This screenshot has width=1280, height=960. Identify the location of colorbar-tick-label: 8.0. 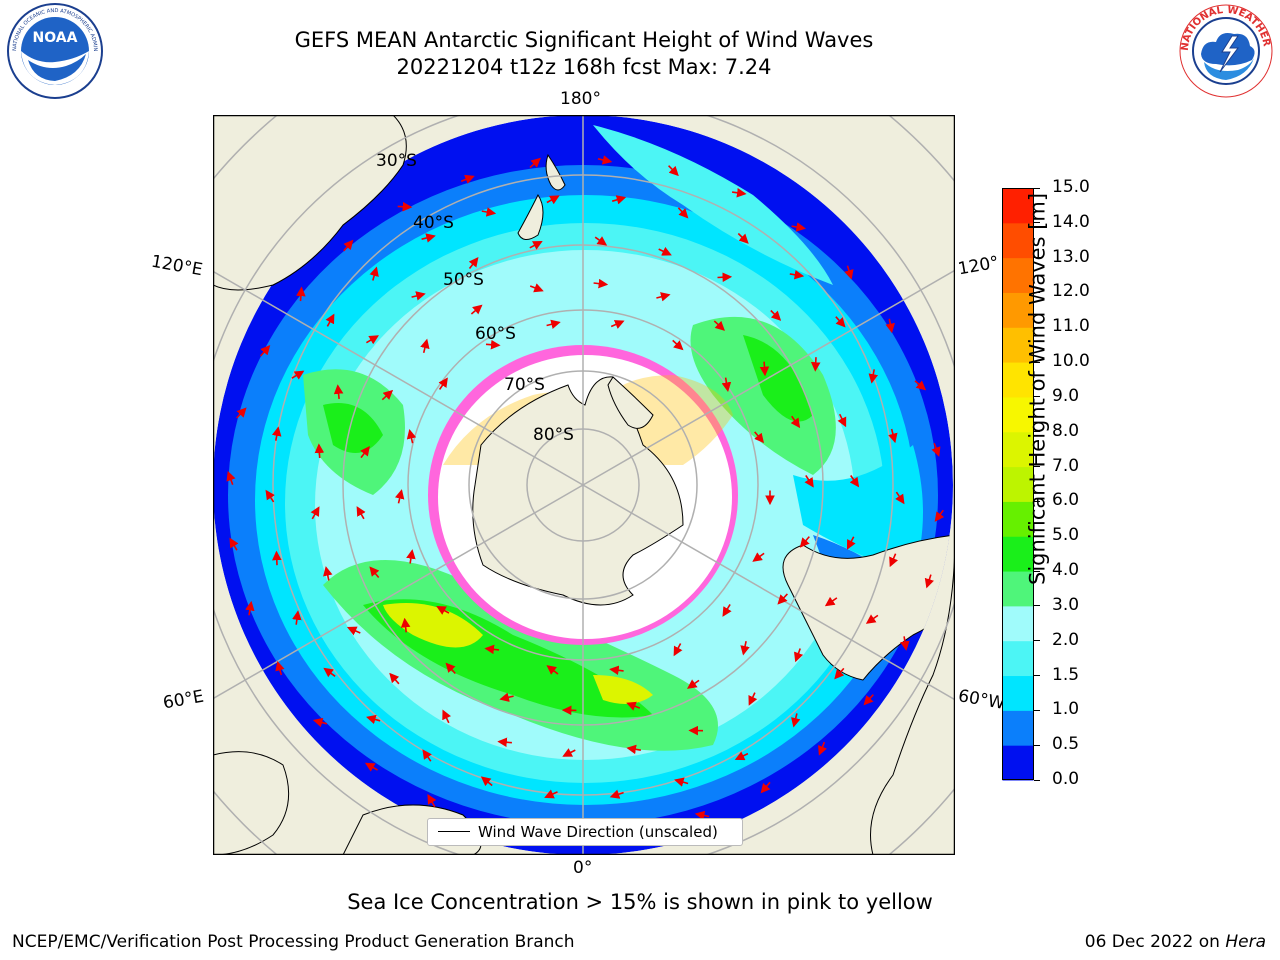
(1066, 430).